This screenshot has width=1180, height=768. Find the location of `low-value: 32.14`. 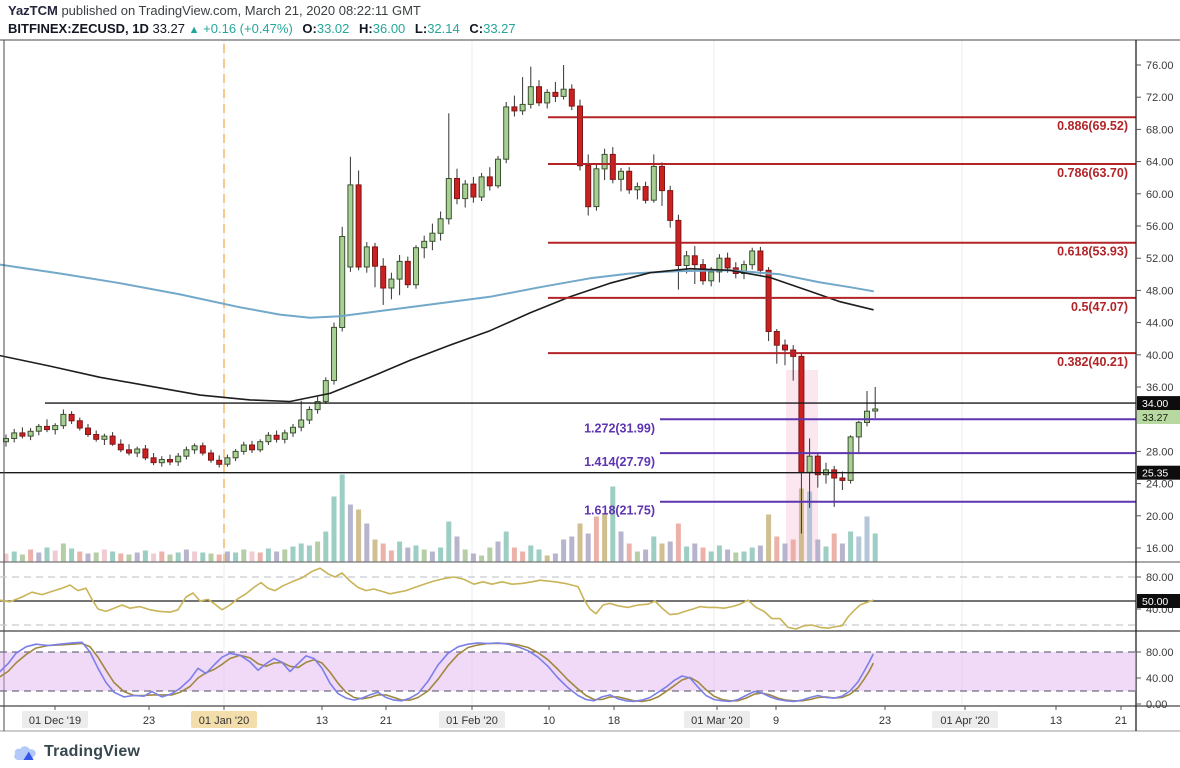

low-value: 32.14 is located at coordinates (443, 28).